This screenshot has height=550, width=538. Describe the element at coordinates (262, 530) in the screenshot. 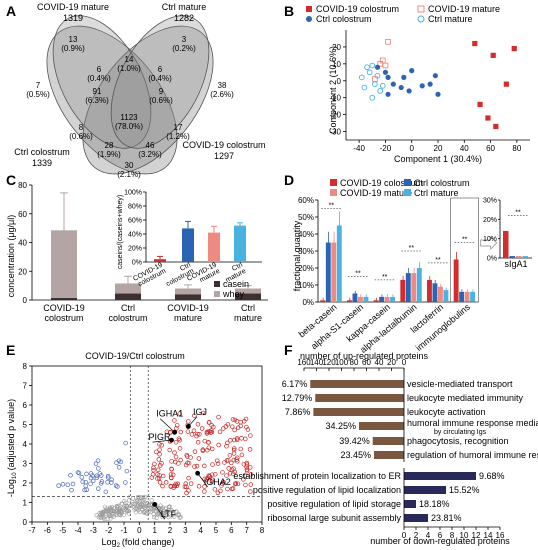

I see `volcano-x-tick-label: 8` at that location.